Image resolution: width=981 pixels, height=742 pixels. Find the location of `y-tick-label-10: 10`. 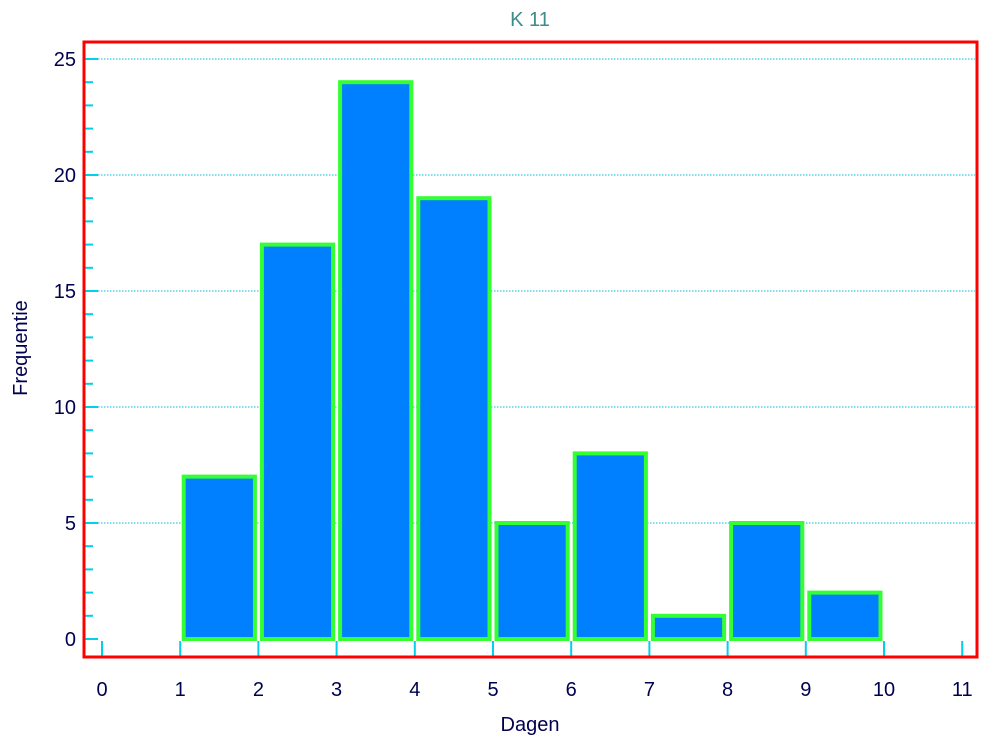

y-tick-label-10: 10 is located at coordinates (65, 408).